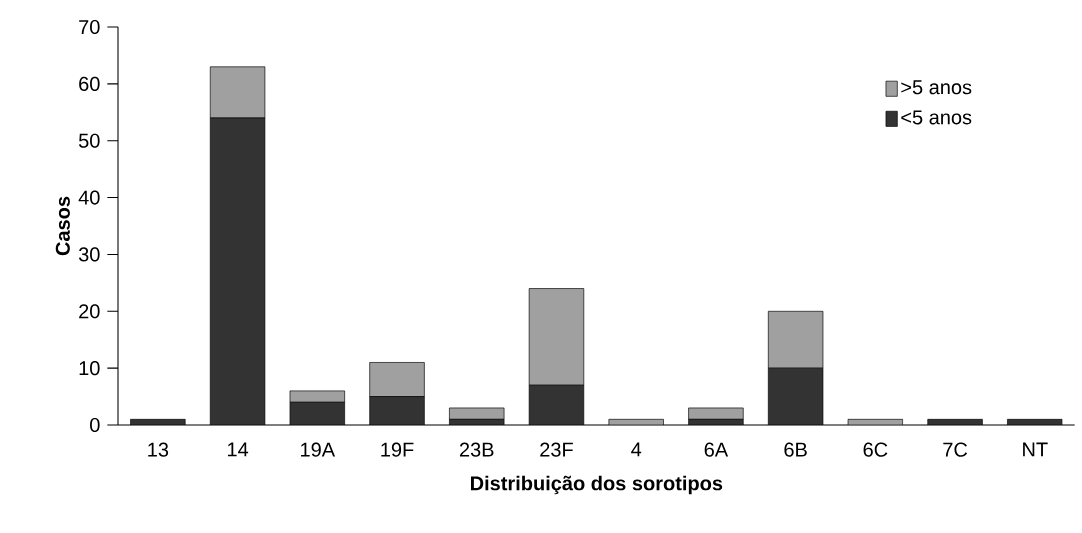  I want to click on legend-label: <5 anos, so click(936, 117).